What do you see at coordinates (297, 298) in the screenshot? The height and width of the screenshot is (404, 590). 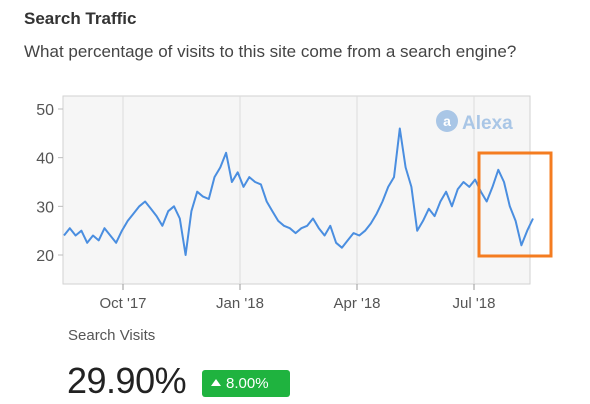 I see `x-axis: Oct '17 Jan '18 Apr '18 Jul '18` at bounding box center [297, 298].